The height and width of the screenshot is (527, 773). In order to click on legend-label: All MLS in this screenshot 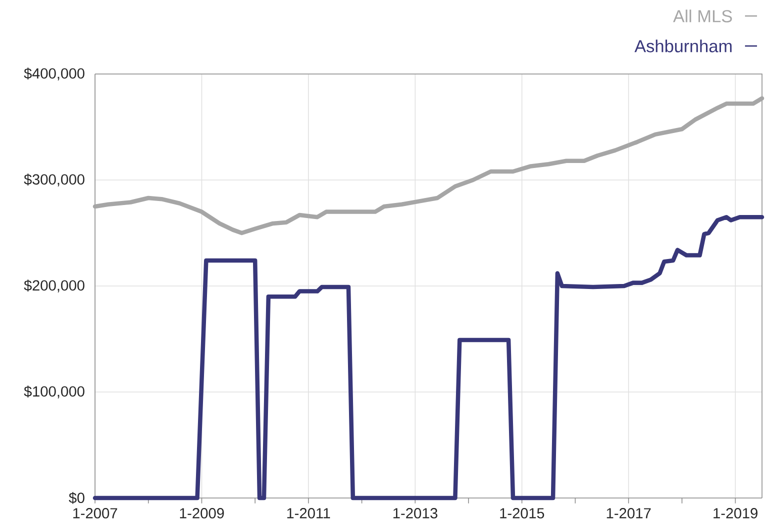, I will do `click(702, 16)`.